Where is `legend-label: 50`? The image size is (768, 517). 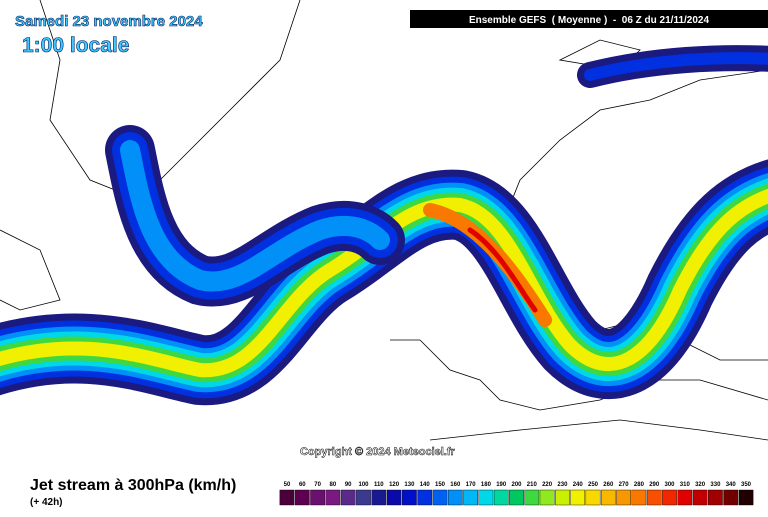 legend-label: 50 is located at coordinates (287, 485).